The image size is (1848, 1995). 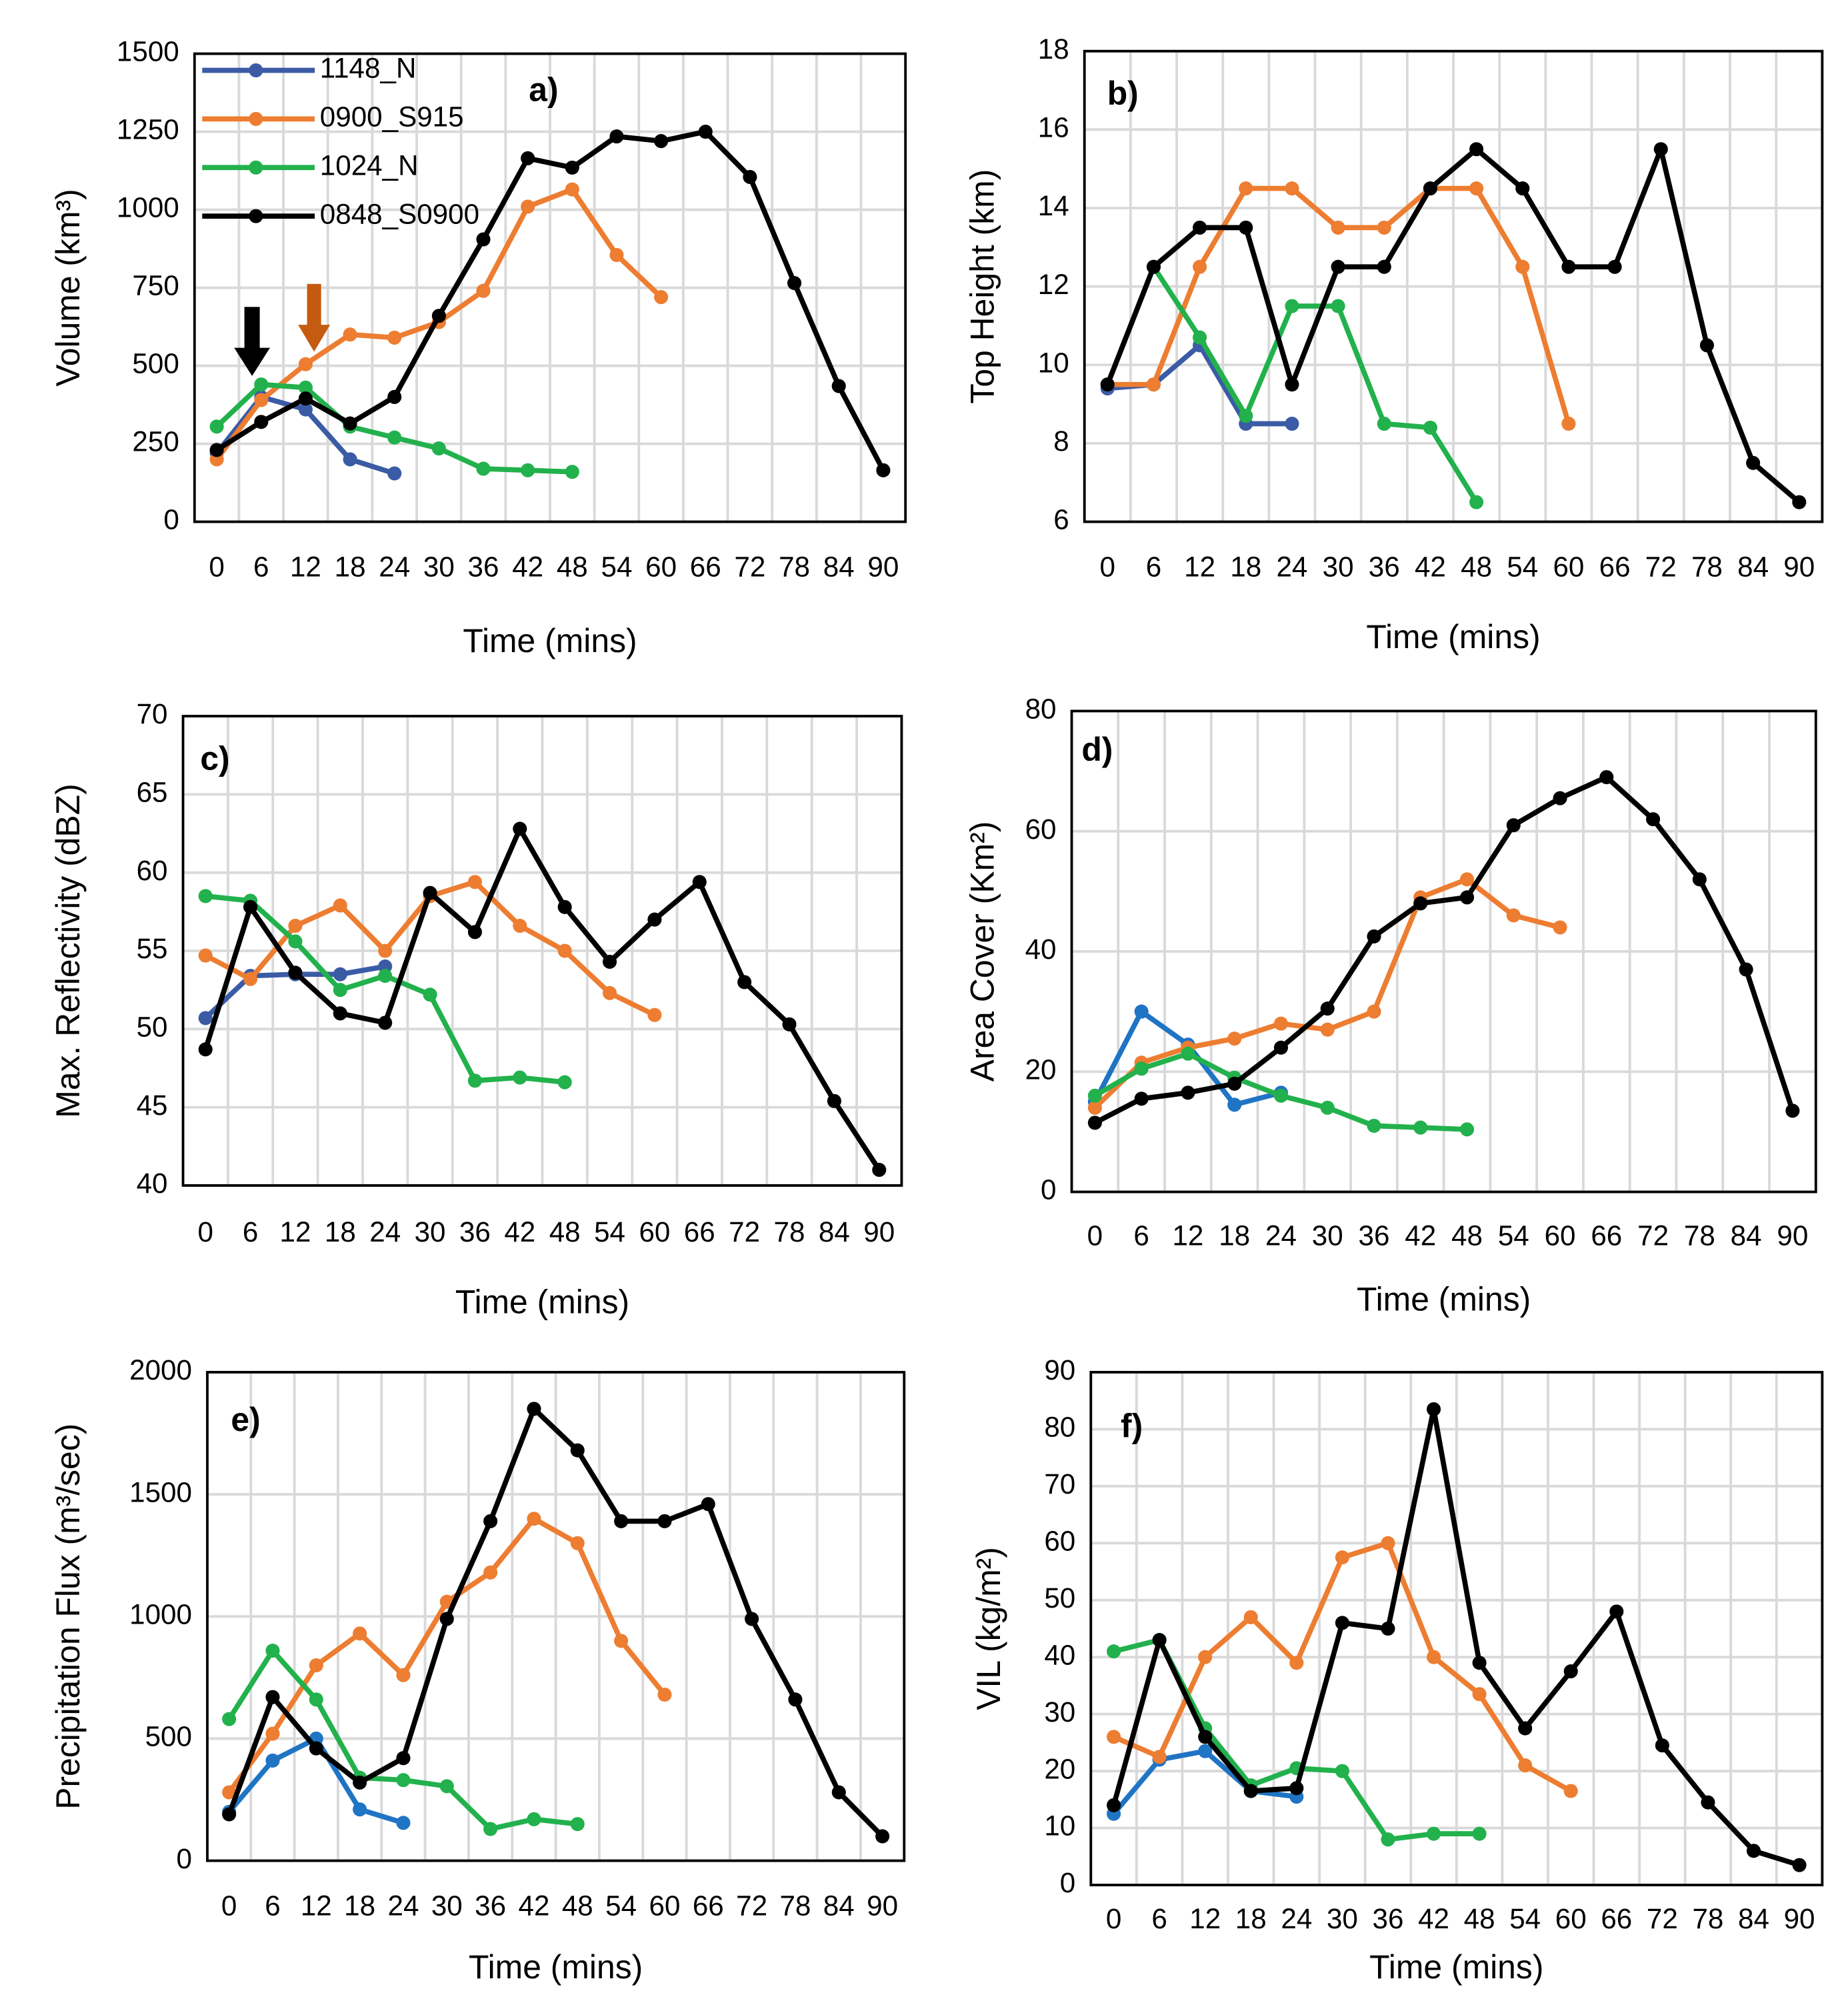 I want to click on x-tick-label: 72, so click(x=1661, y=567).